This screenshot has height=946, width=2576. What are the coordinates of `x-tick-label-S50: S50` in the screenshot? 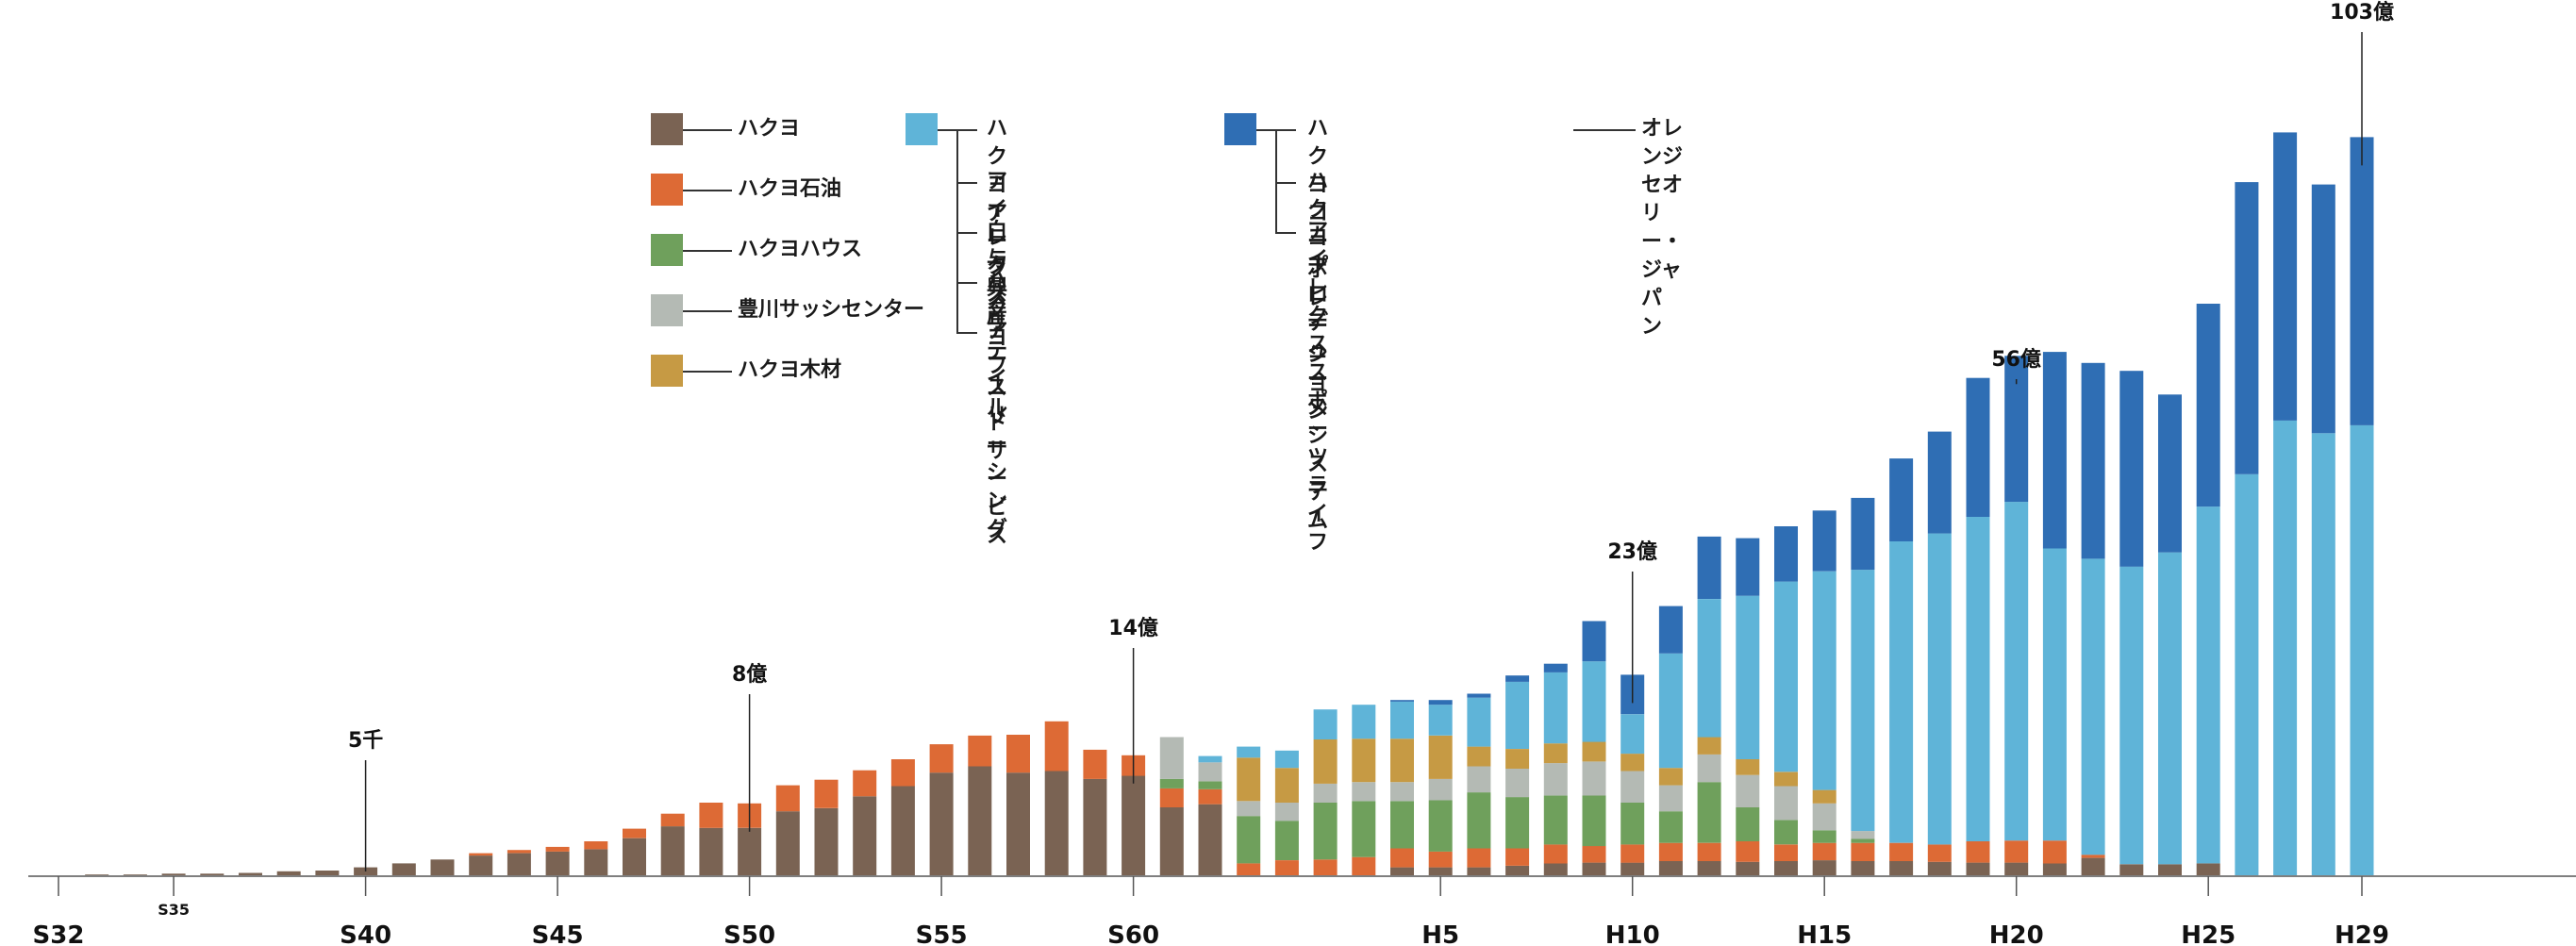 It's located at (749, 933).